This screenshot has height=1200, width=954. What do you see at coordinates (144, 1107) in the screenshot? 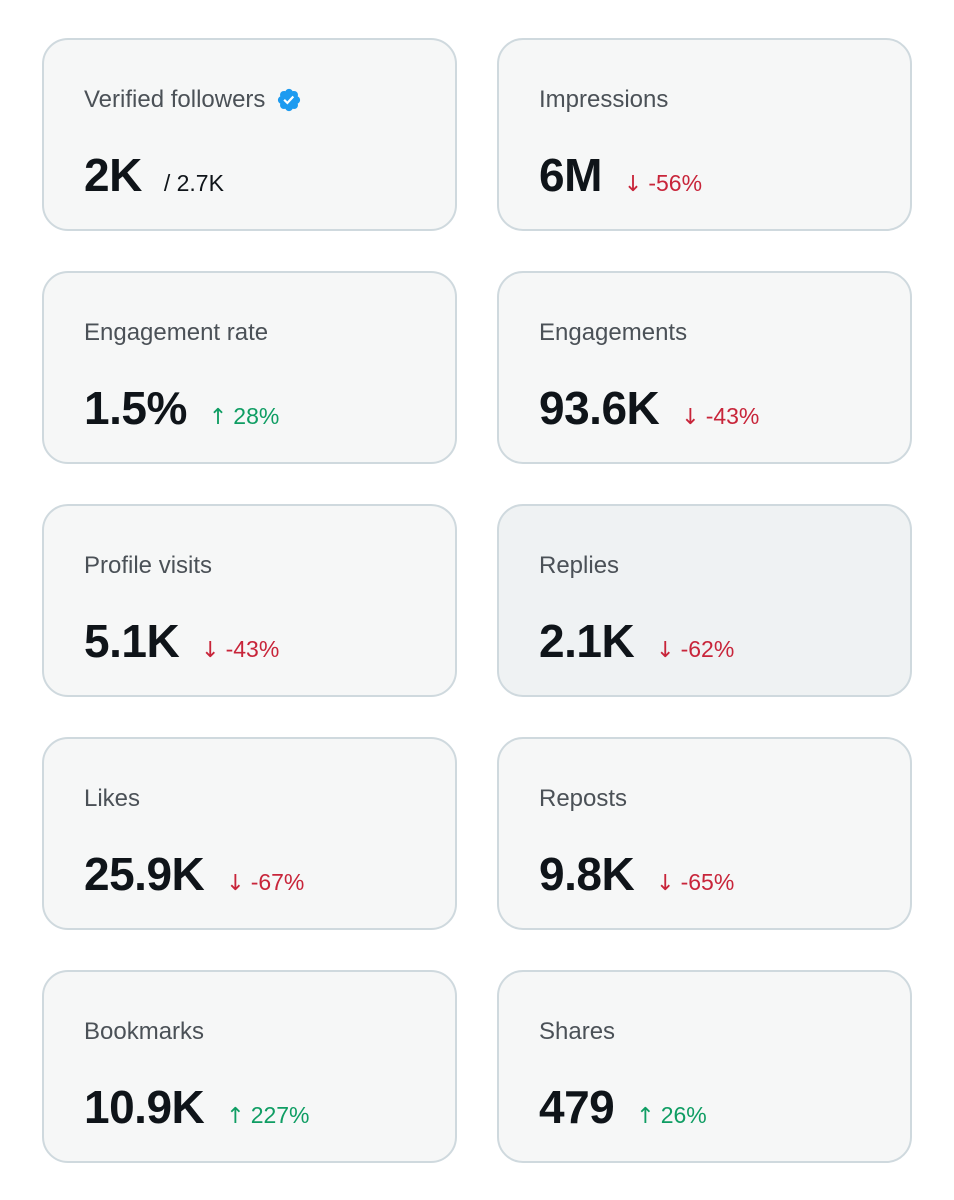
I see `metric-value: 10.9K` at bounding box center [144, 1107].